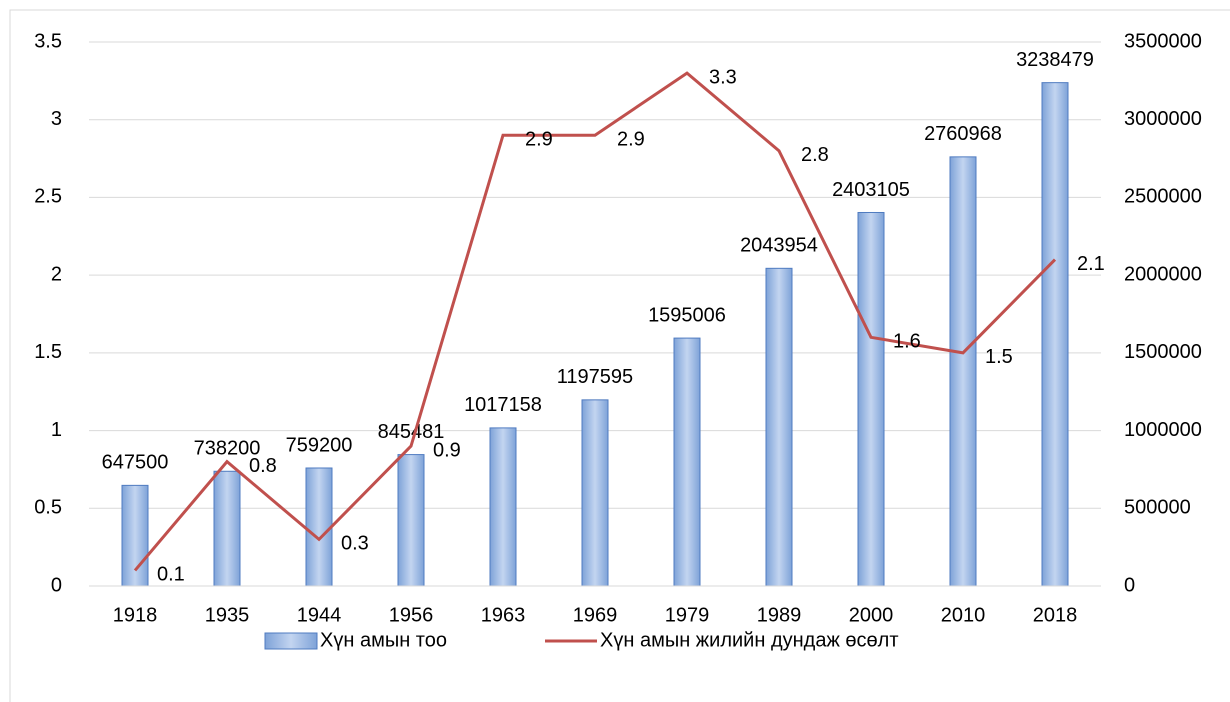 This screenshot has height=702, width=1230. What do you see at coordinates (963, 615) in the screenshot?
I see `x-tick-label: 2010` at bounding box center [963, 615].